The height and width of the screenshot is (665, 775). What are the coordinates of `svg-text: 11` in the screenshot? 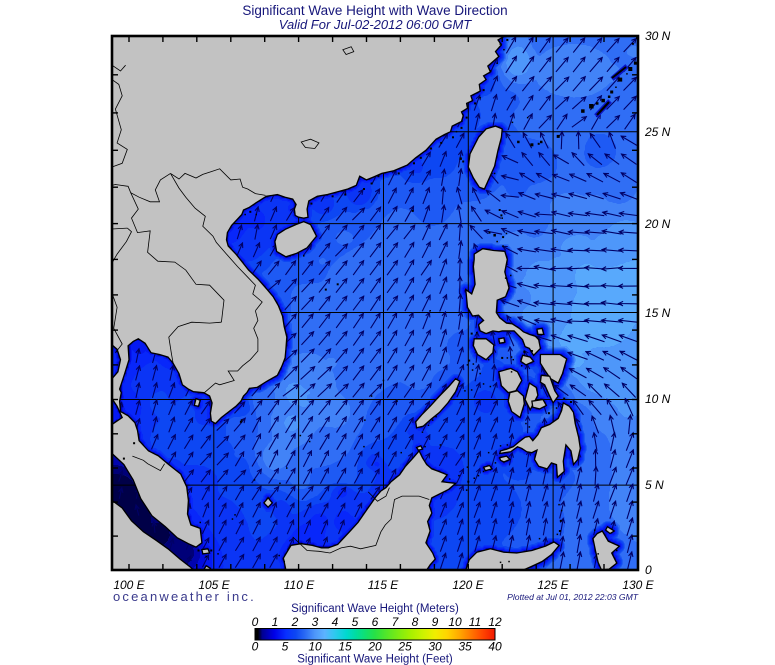 It's located at (475, 622).